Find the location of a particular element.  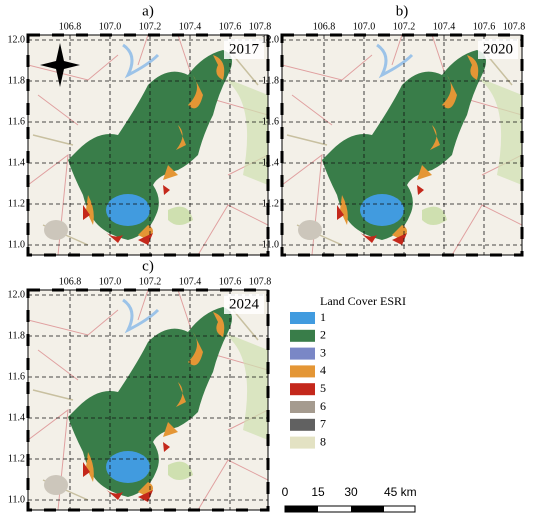

north-arrow is located at coordinates (60, 65).